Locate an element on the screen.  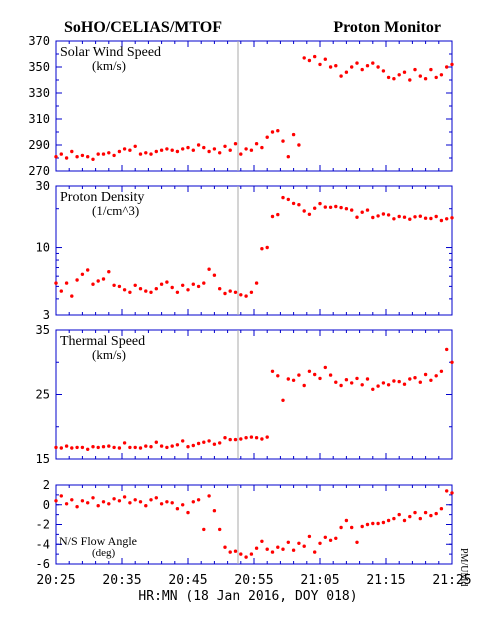
panel-unit: (km/s) is located at coordinates (109, 354).